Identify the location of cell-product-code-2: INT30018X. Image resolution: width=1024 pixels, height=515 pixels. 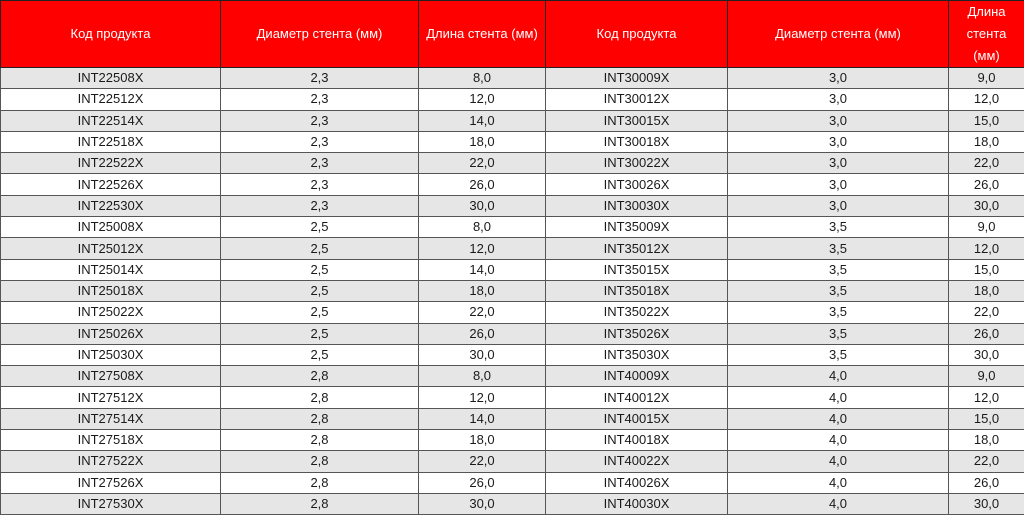
(637, 141).